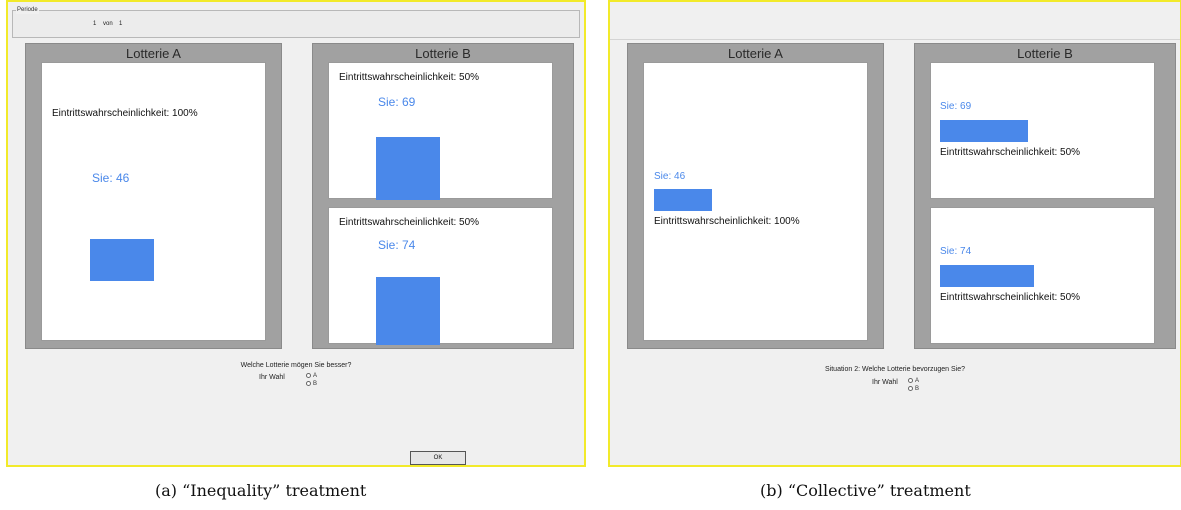 This screenshot has width=1181, height=510. What do you see at coordinates (1042, 130) in the screenshot?
I see `lottery-b-outcome-box-1: Sie: 69 Eintrittswahrscheinlichkeit: 50%` at bounding box center [1042, 130].